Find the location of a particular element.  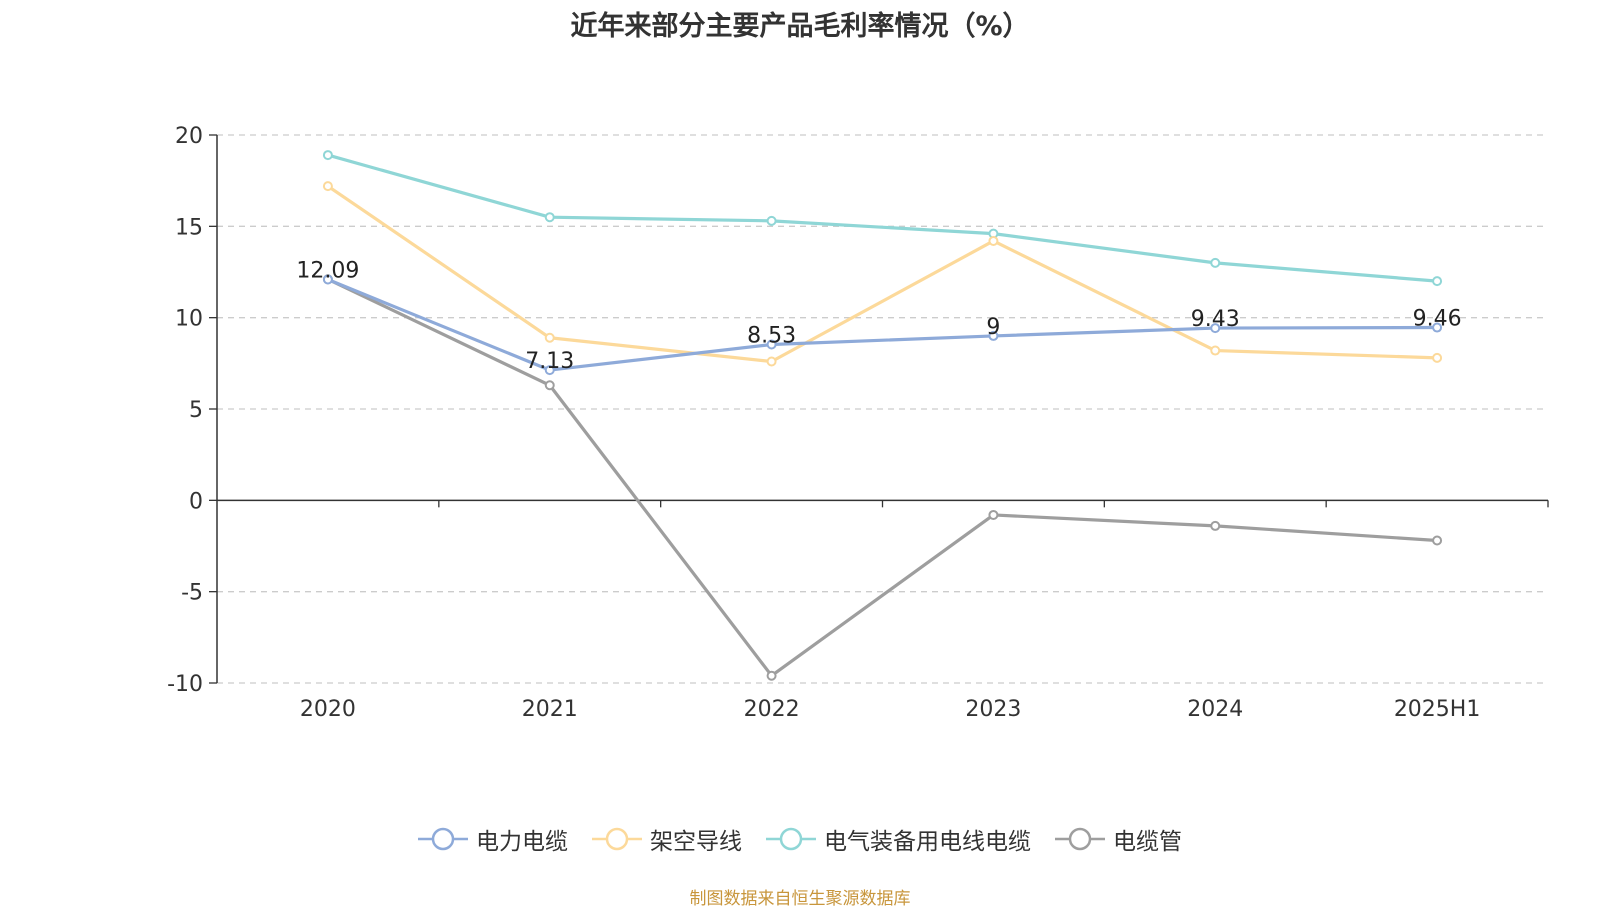

data-label: 9 is located at coordinates (993, 327).